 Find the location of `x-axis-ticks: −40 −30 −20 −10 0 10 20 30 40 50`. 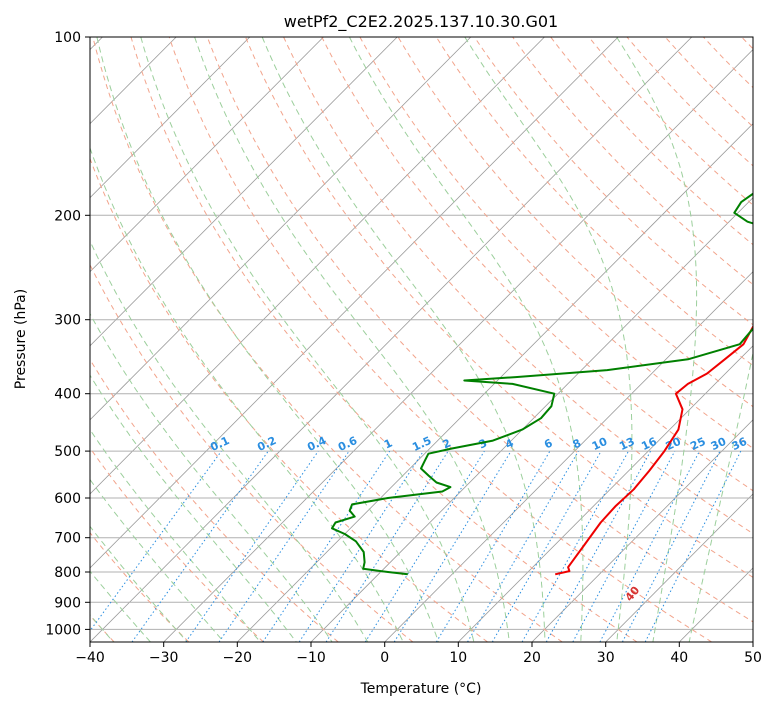

x-axis-ticks: −40 −30 −20 −10 0 10 20 30 40 50 is located at coordinates (418, 654).